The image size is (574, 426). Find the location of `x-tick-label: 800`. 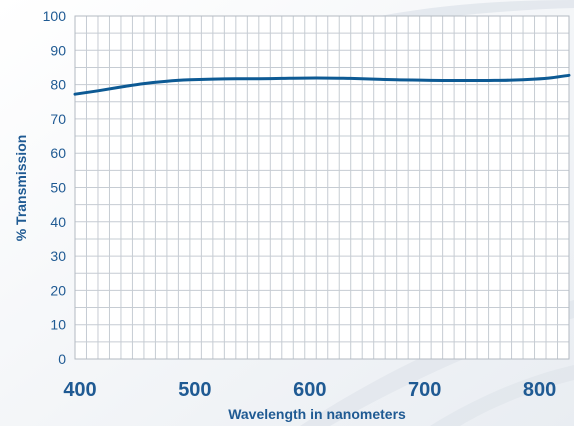

x-tick-label: 800 is located at coordinates (539, 390).